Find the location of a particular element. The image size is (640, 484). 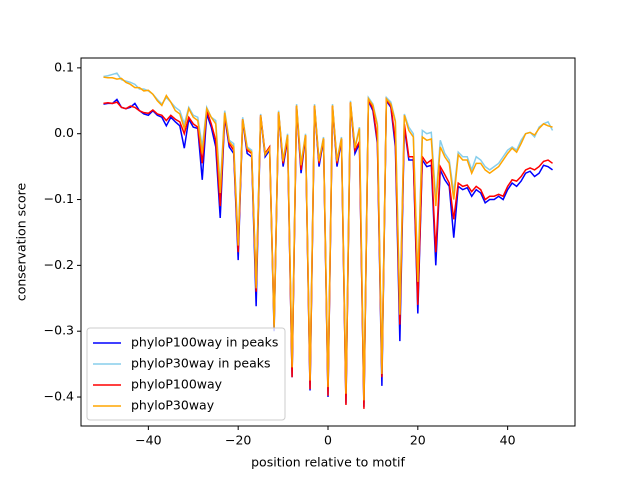

x-axis-label: position relative to motif is located at coordinates (328, 462).